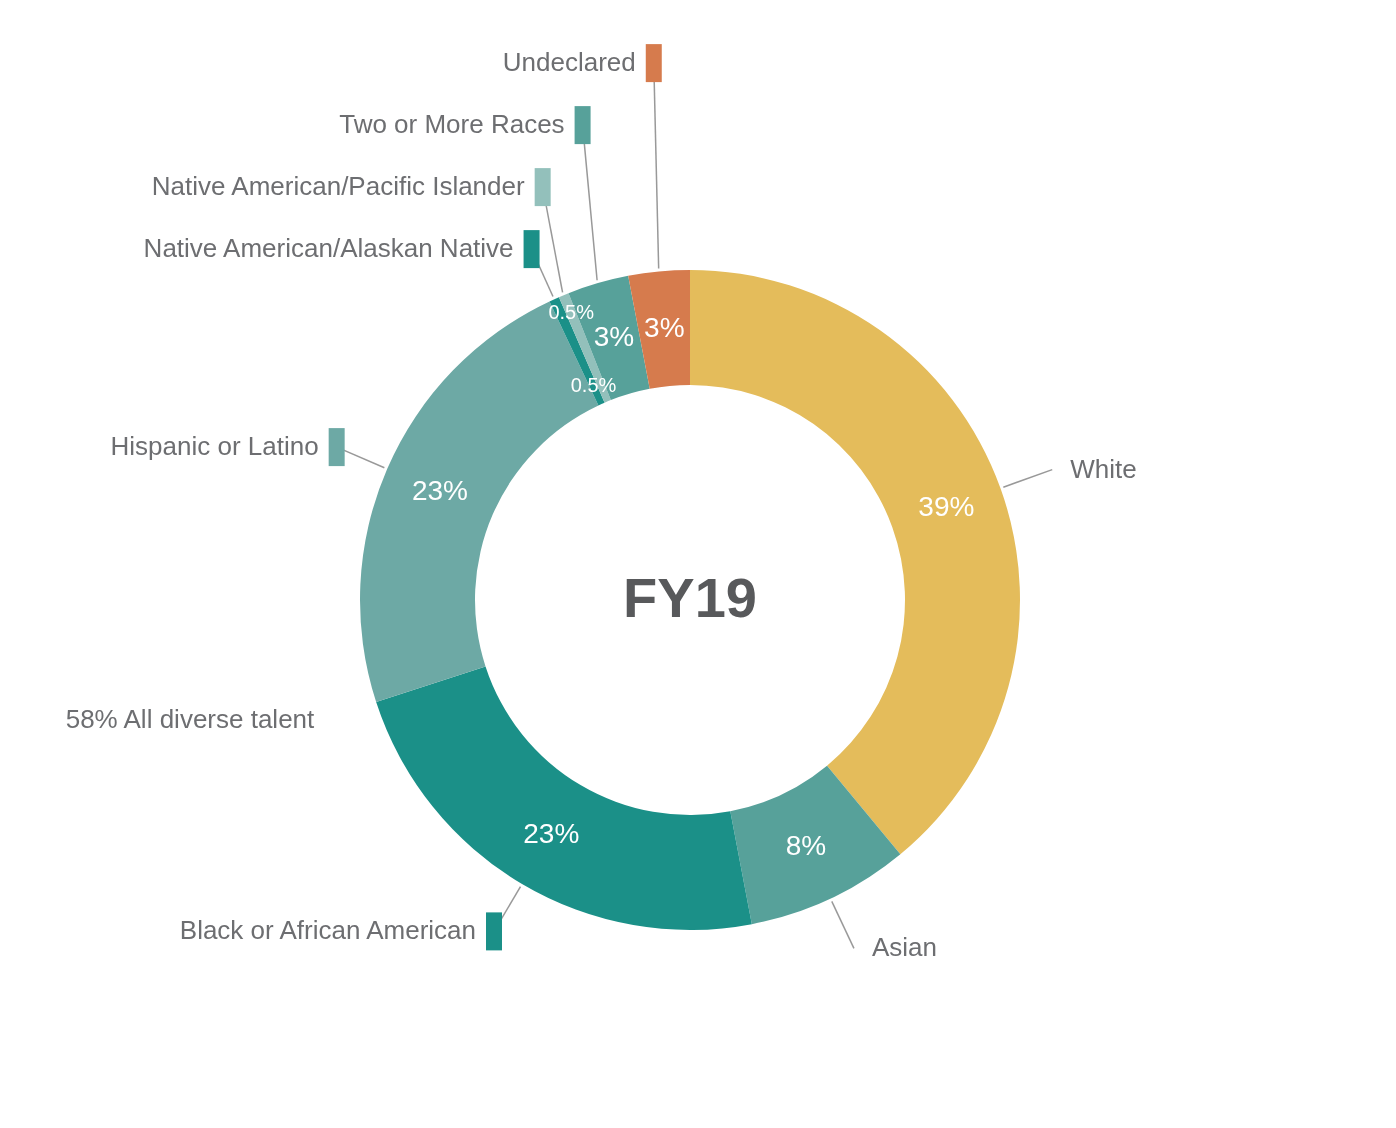  Describe the element at coordinates (571, 312) in the screenshot. I see `data-label: 0.5%` at that location.